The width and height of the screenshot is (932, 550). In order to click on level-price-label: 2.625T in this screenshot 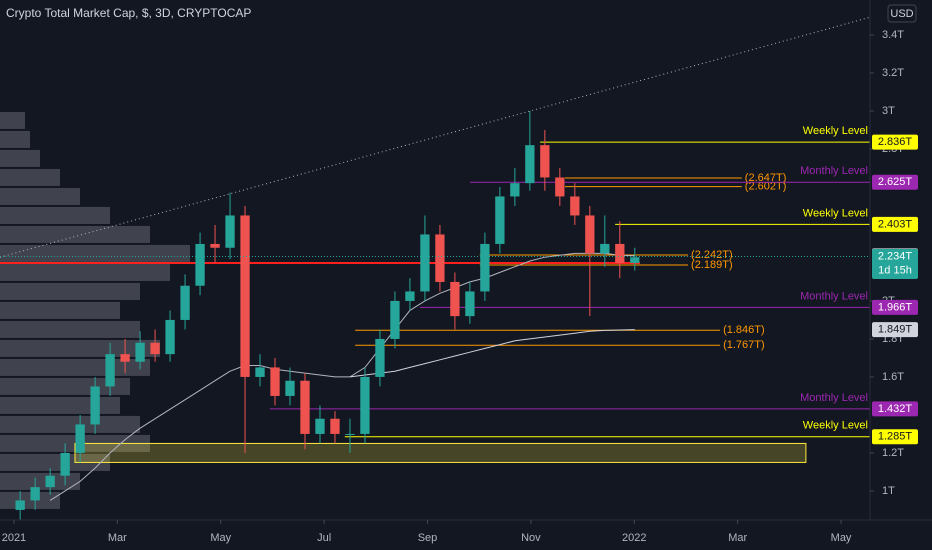, I will do `click(895, 182)`.